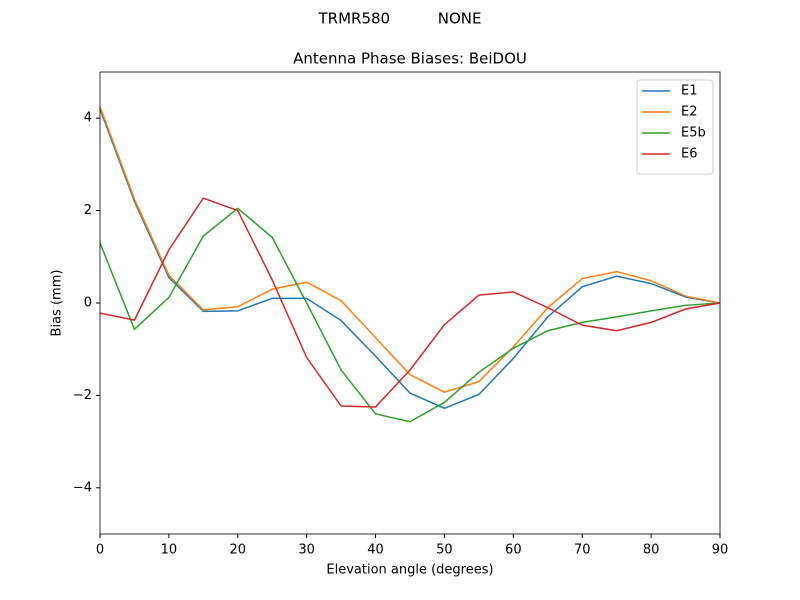 This screenshot has height=600, width=800. What do you see at coordinates (400, 19) in the screenshot?
I see `suptitle: TRMR580 NONE` at bounding box center [400, 19].